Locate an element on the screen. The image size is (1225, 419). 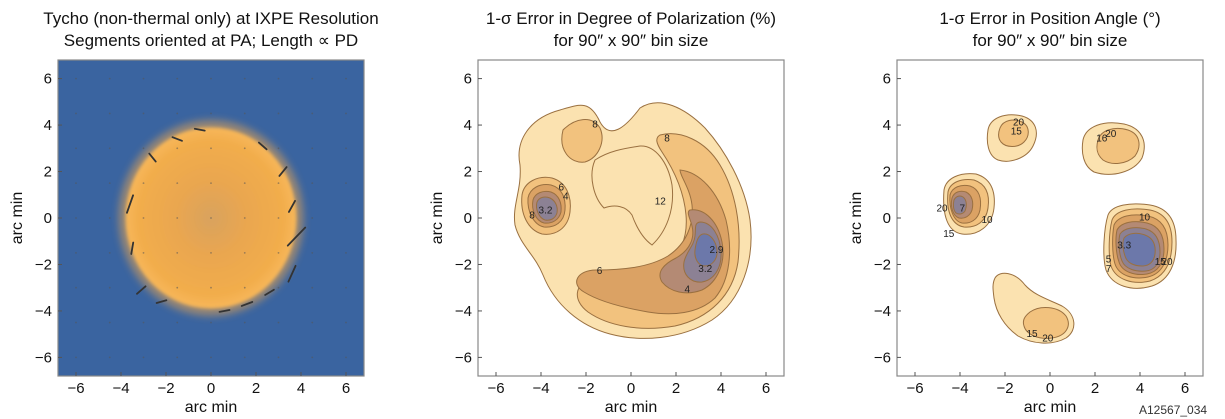
x-tick-label: 0 is located at coordinates (1050, 388).